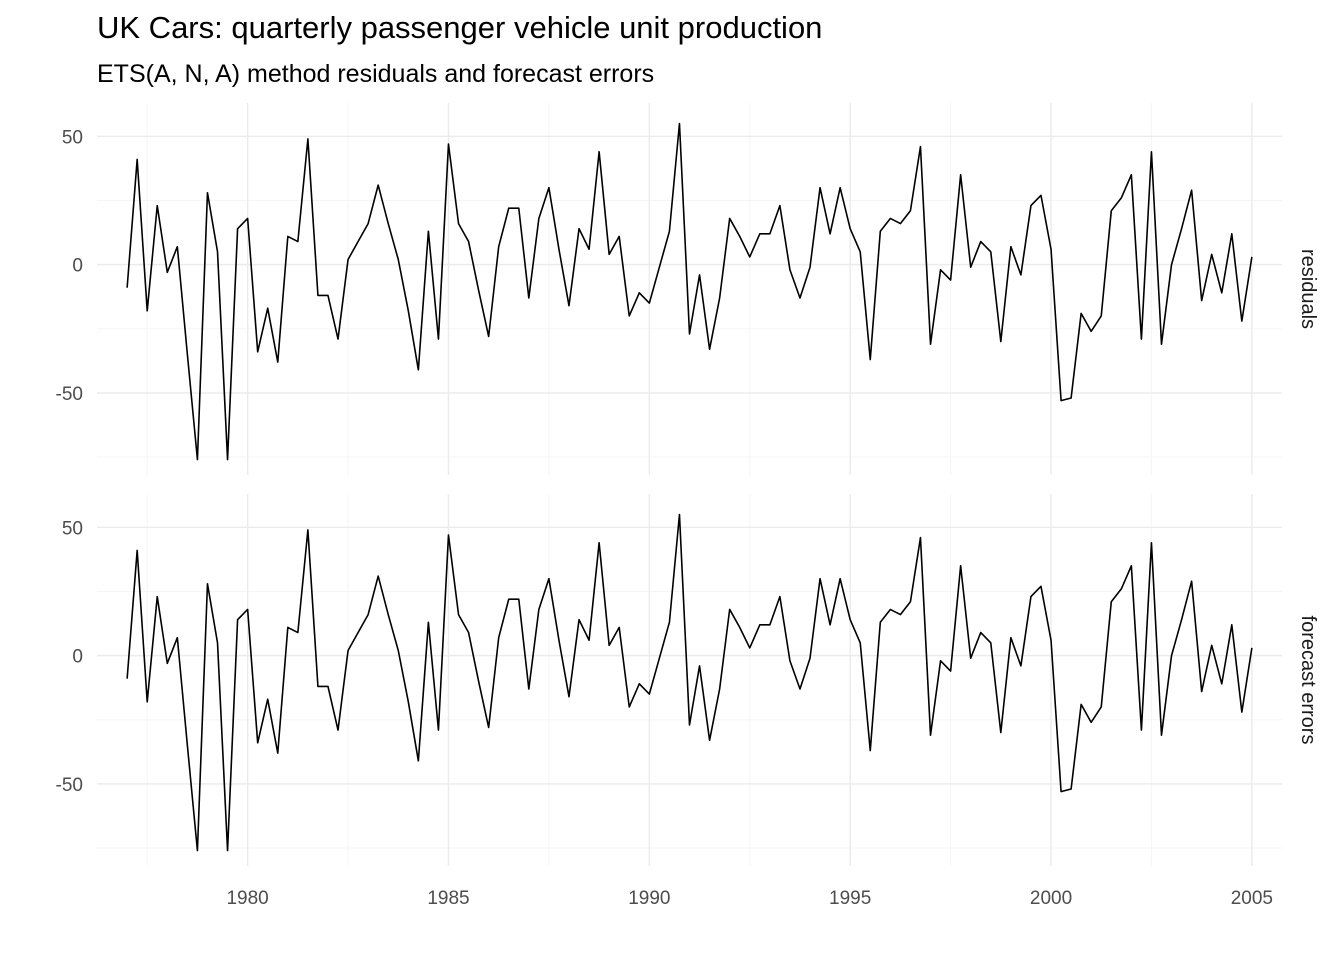 The width and height of the screenshot is (1344, 960). What do you see at coordinates (448, 898) in the screenshot?
I see `x-tick-label: 1985` at bounding box center [448, 898].